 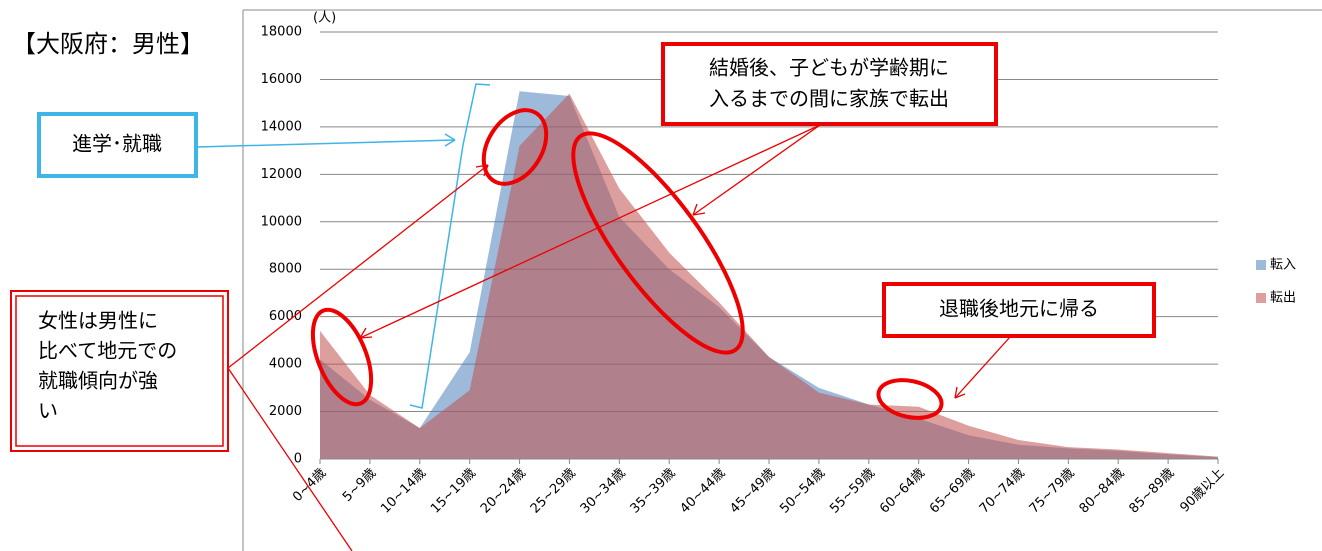 I want to click on y-tick-label: 0, so click(x=298, y=459).